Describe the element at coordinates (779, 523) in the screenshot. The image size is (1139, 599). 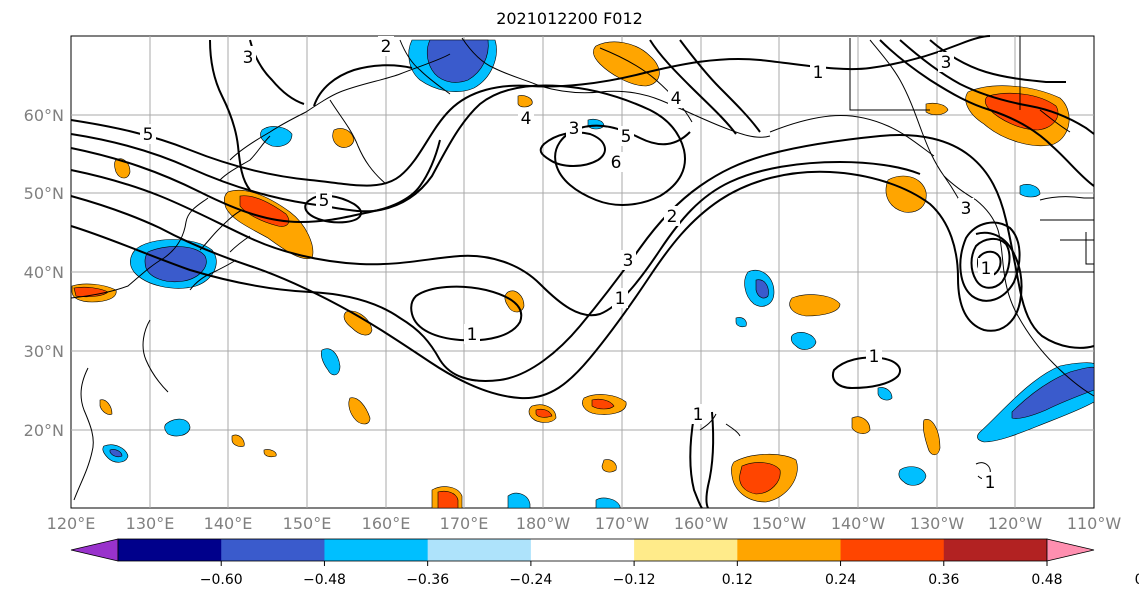
I see `lon-label: 150°W` at that location.